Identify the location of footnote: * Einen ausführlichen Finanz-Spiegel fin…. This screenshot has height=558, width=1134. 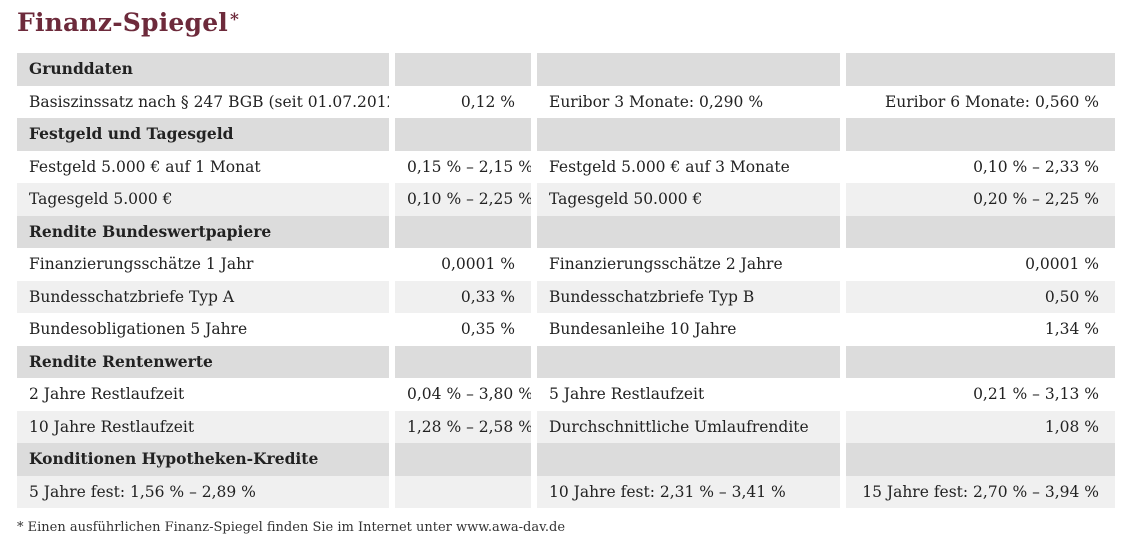
(291, 527).